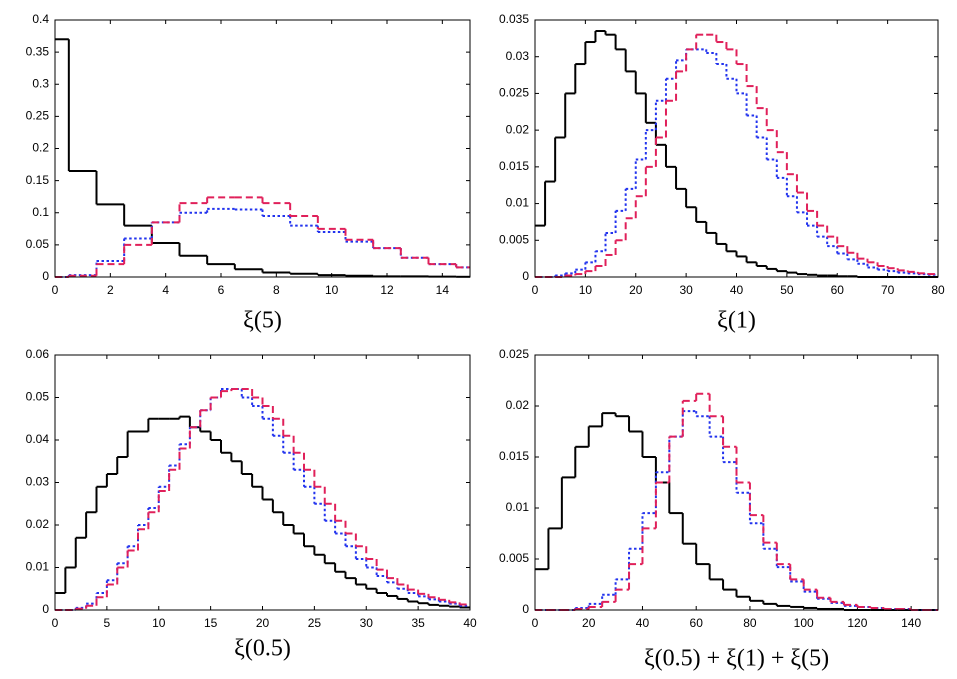 The width and height of the screenshot is (957, 679). Describe the element at coordinates (165, 290) in the screenshot. I see `x-tick-label: 4` at that location.